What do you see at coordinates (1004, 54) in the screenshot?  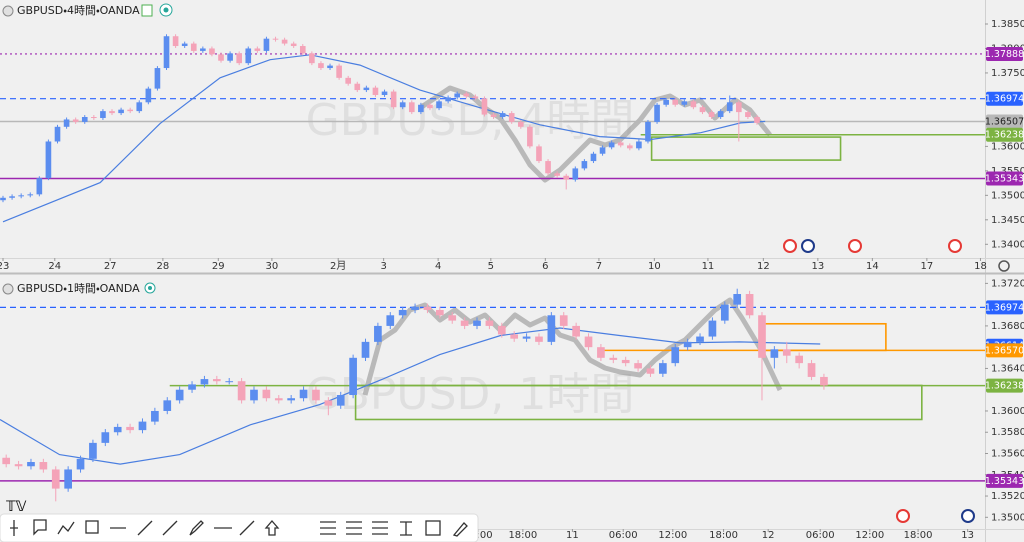 I see `price-label: 1.37888` at bounding box center [1004, 54].